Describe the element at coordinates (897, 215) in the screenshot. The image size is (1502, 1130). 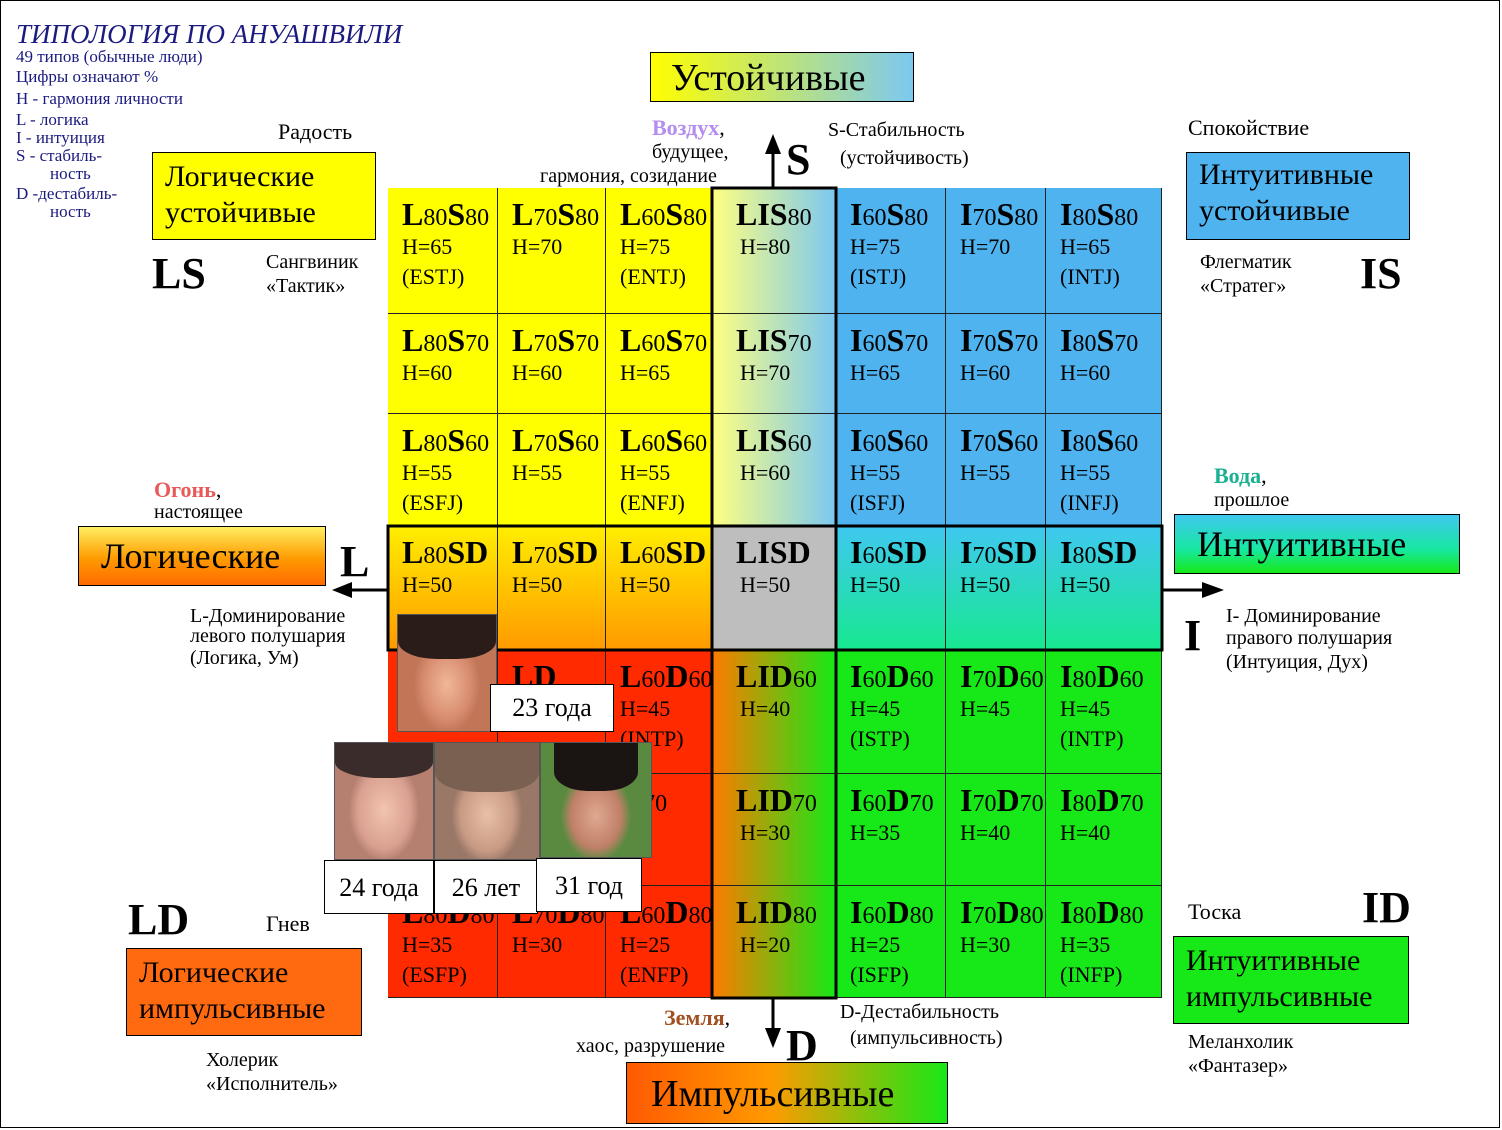
I see `type-code: I60S80` at that location.